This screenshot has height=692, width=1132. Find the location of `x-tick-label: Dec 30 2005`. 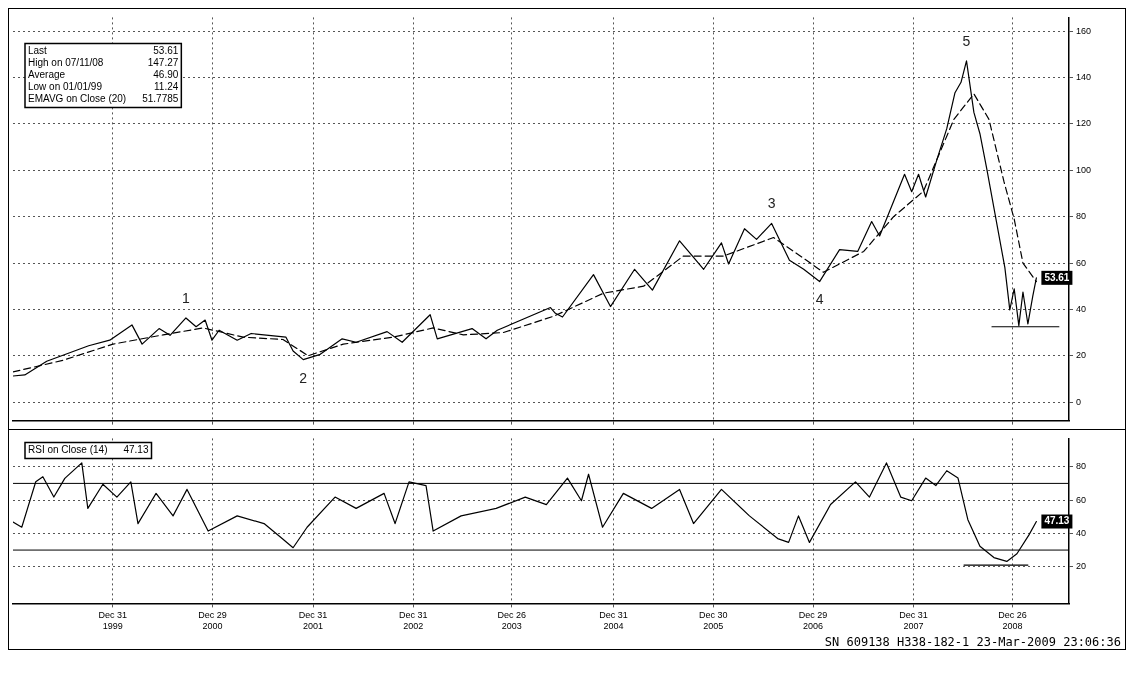

x-tick-label: Dec 30 2005 is located at coordinates (713, 621).